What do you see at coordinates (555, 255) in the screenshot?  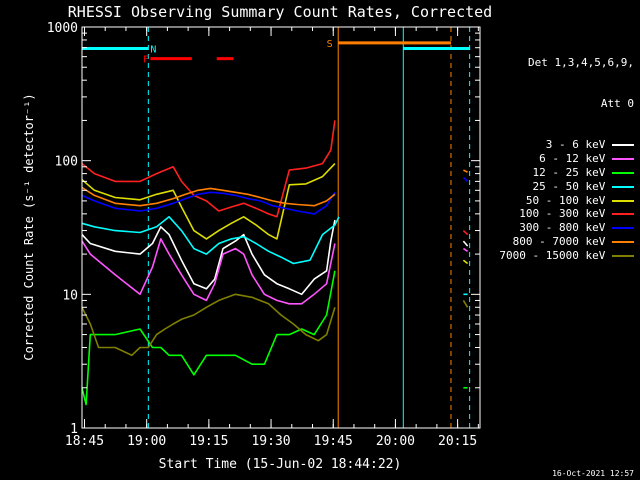 I see `legend-label: 7000 - 15000 keV` at bounding box center [555, 255].